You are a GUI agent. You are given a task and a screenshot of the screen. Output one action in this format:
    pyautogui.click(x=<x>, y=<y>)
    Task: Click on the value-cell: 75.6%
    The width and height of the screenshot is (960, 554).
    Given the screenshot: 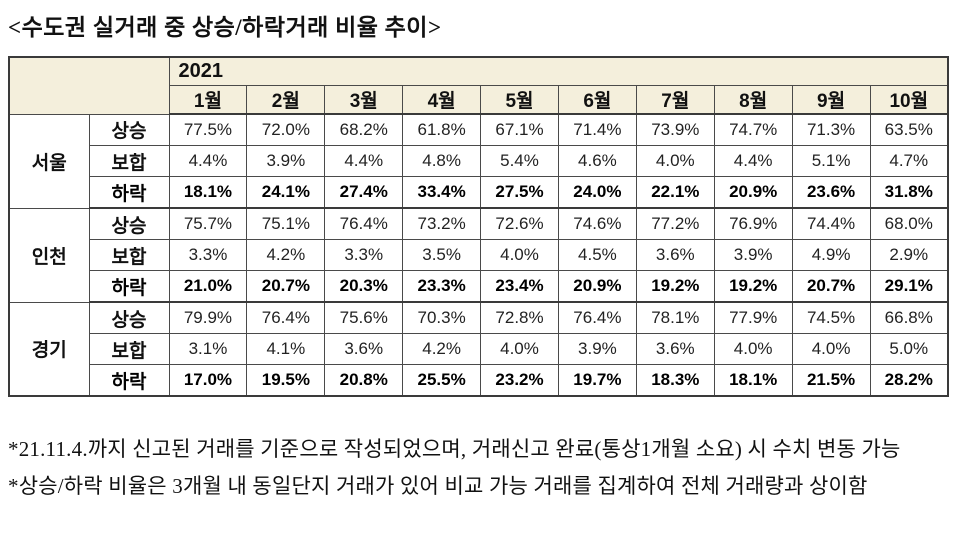 What is the action you would take?
    pyautogui.click(x=364, y=317)
    